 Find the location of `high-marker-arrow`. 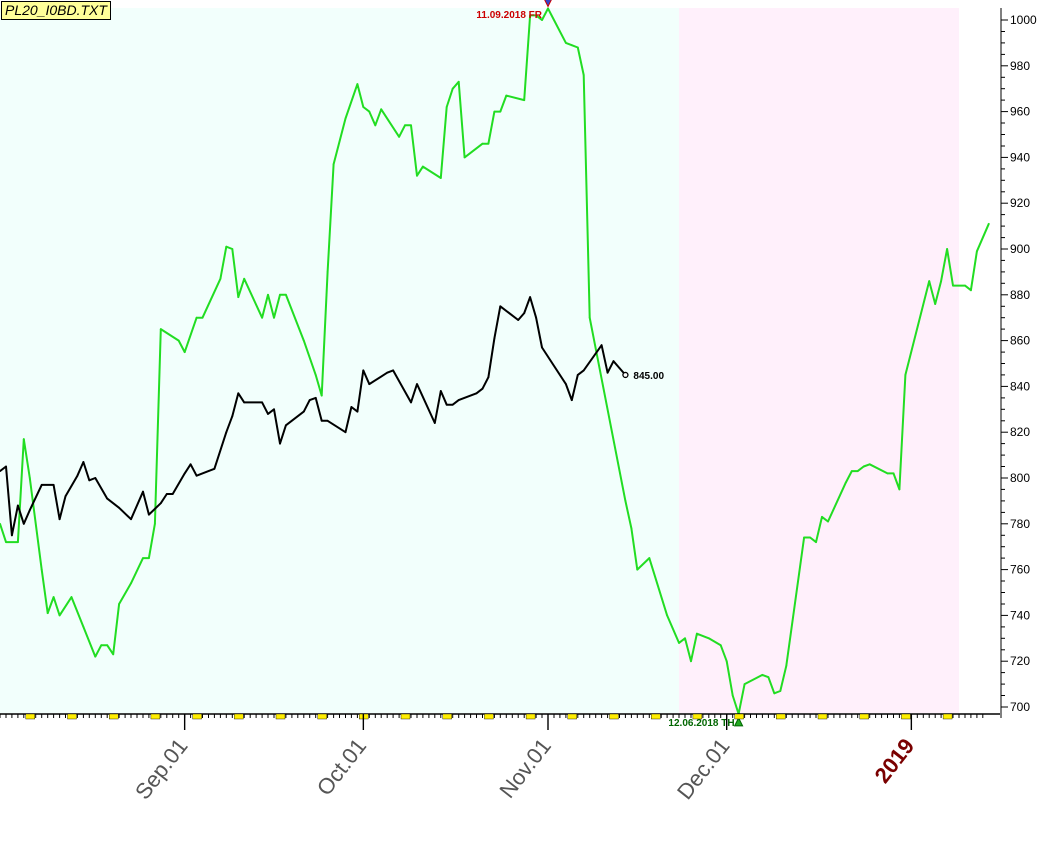

high-marker-arrow is located at coordinates (548, 4).